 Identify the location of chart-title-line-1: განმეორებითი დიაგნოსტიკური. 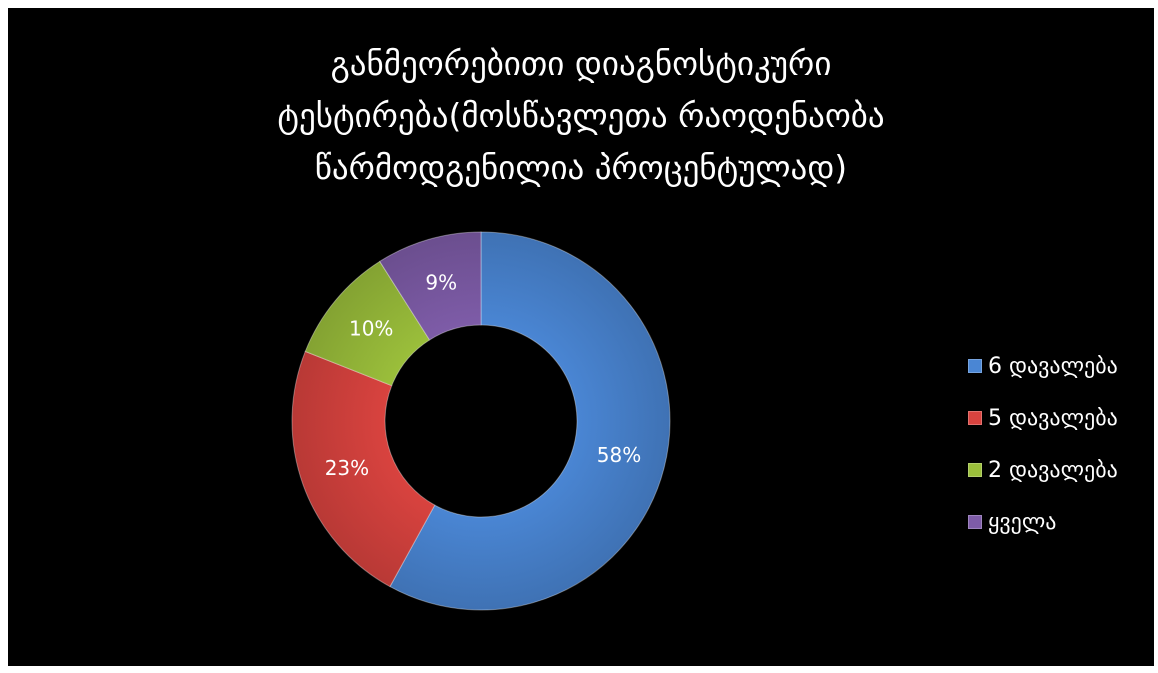
(581, 63).